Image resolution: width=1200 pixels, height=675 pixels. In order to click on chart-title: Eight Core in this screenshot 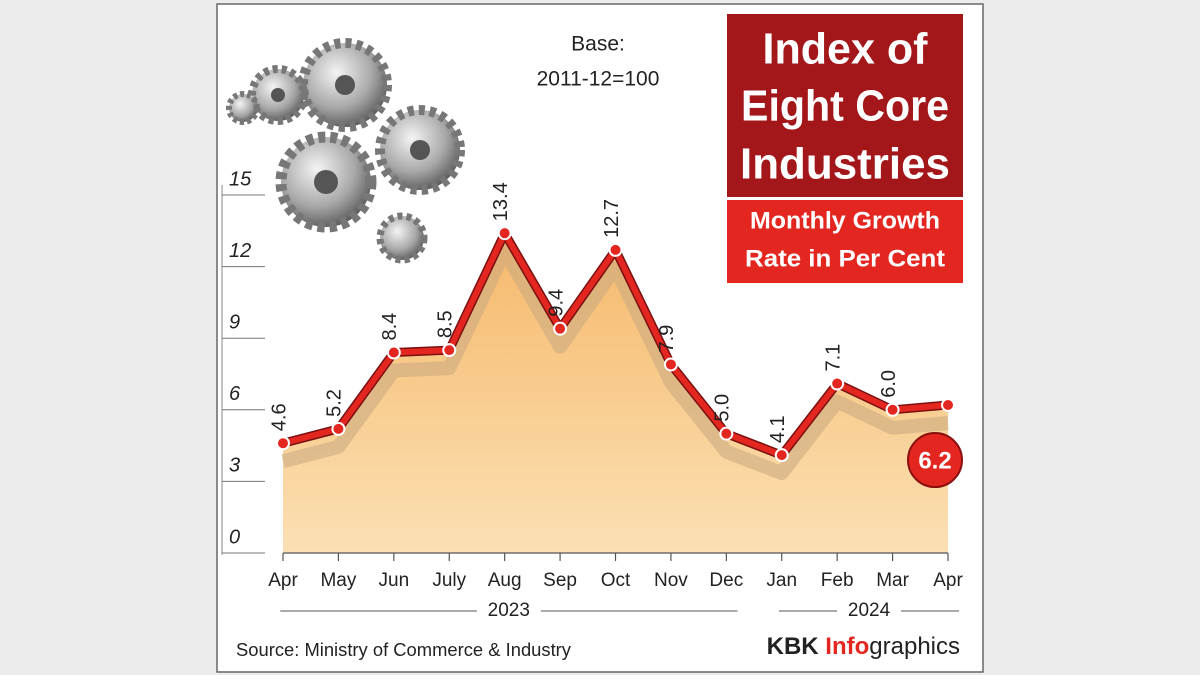, I will do `click(845, 106)`.